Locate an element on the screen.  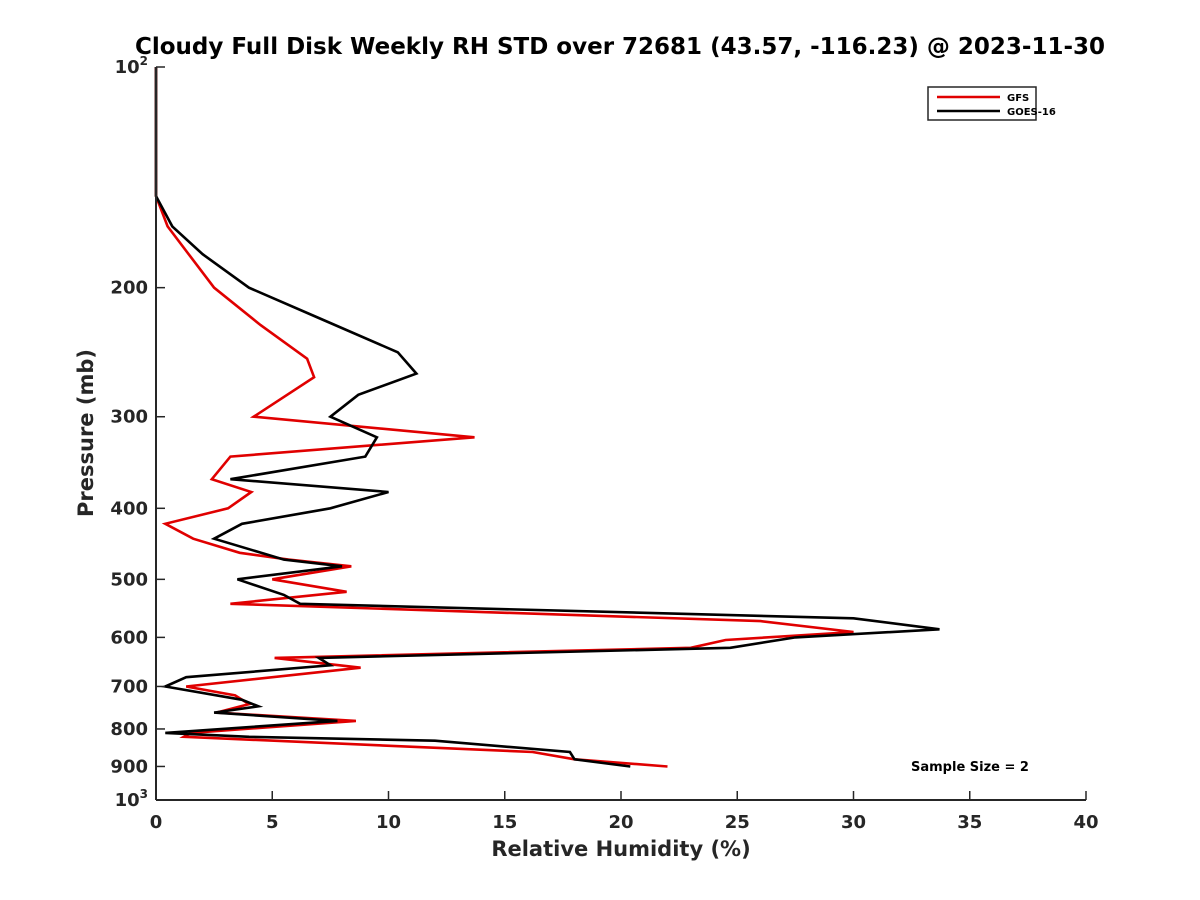
y-ticks: 10² 200 300 400 500 600 700 800 900 10³ is located at coordinates (137, 432).